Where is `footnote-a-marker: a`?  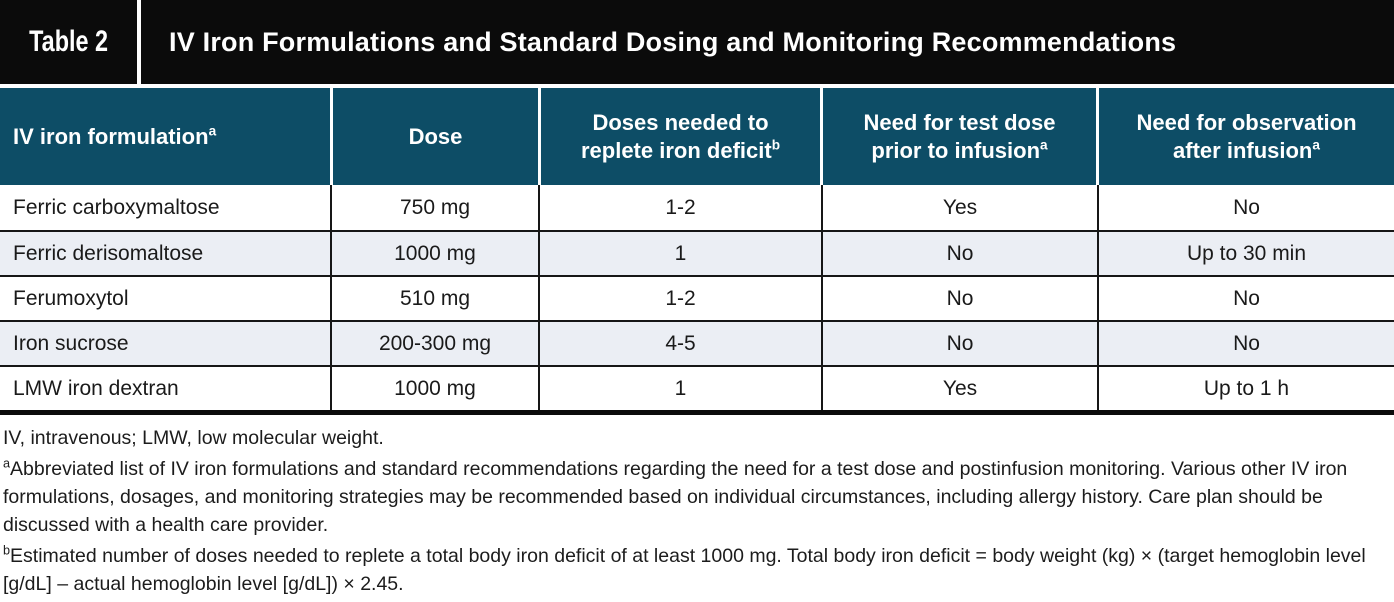 footnote-a-marker: a is located at coordinates (7, 463).